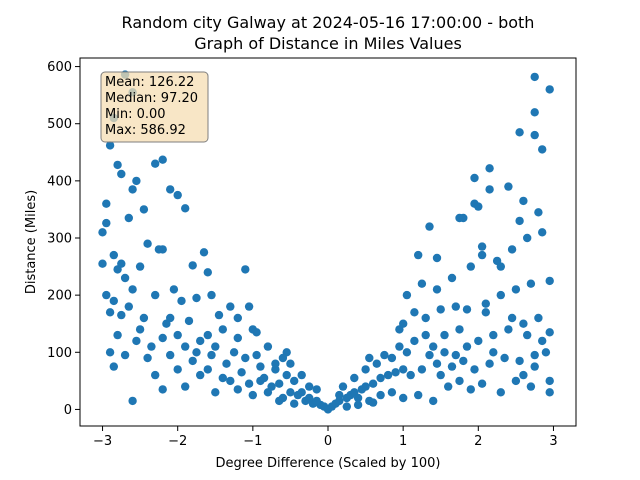 This screenshot has height=480, width=640. What do you see at coordinates (31, 242) in the screenshot?
I see `y-axis-label: Distance (Miles)` at bounding box center [31, 242].